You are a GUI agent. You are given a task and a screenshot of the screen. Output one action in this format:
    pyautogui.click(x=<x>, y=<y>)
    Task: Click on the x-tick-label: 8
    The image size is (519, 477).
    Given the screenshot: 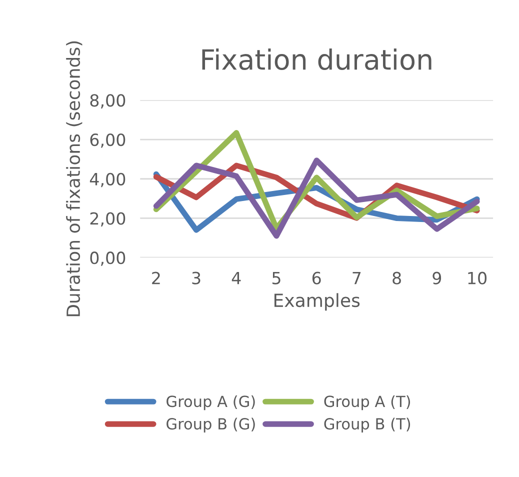 What is the action you would take?
    pyautogui.click(x=396, y=278)
    